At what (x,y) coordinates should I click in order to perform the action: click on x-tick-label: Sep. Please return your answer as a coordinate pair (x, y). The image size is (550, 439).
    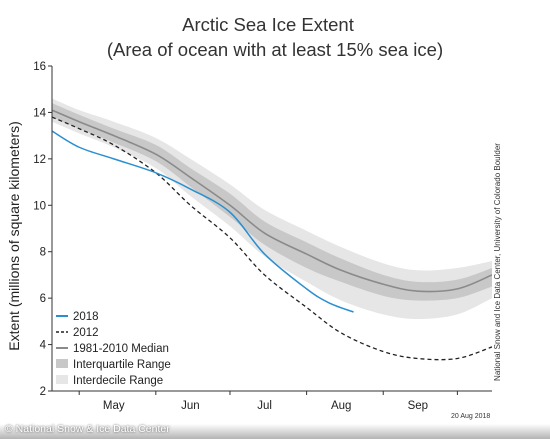
    Looking at the image, I should click on (418, 406).